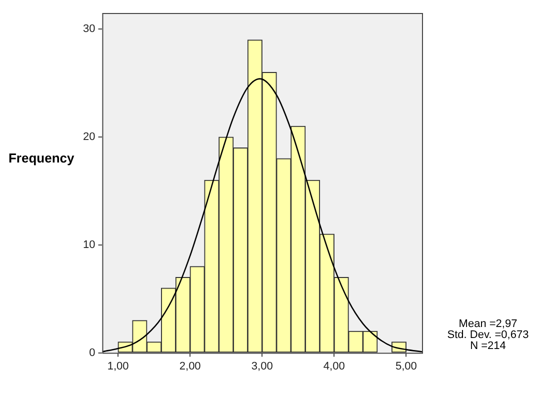  What do you see at coordinates (118, 366) in the screenshot?
I see `x-tick-label: 1,00` at bounding box center [118, 366].